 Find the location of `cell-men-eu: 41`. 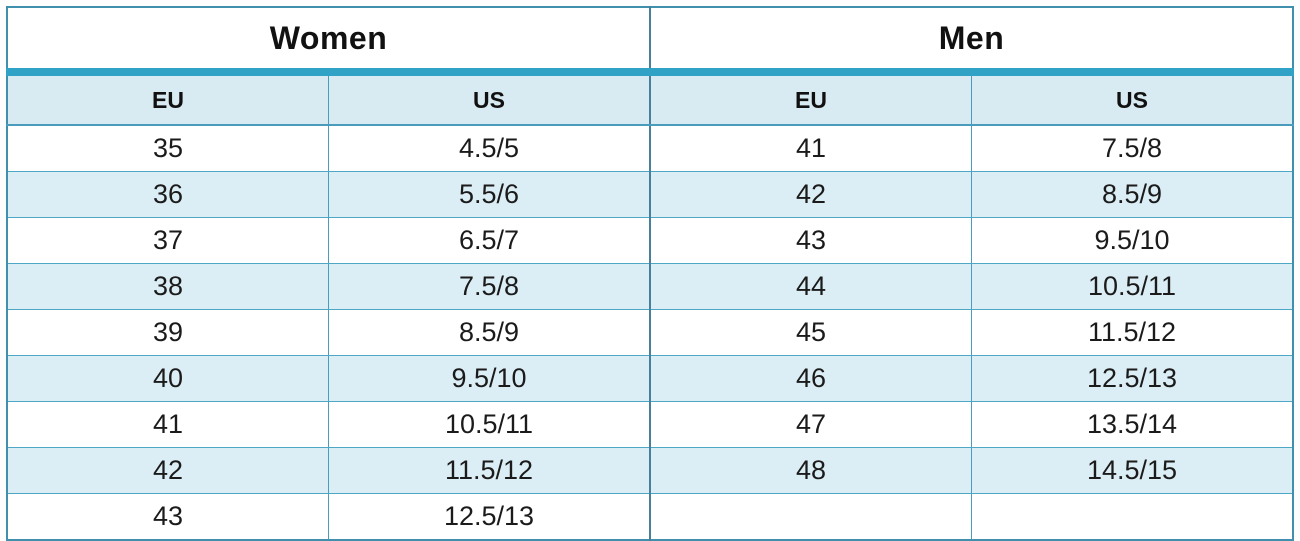

cell-men-eu: 41 is located at coordinates (810, 148).